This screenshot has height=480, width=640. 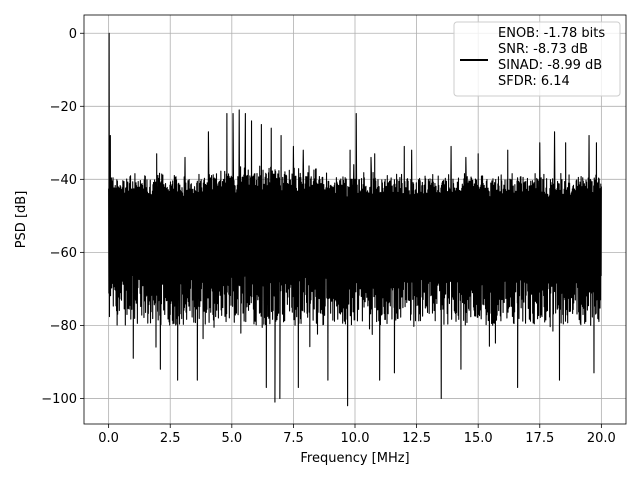 What do you see at coordinates (63, 326) in the screenshot?
I see `y-tick-label: −80` at bounding box center [63, 326].